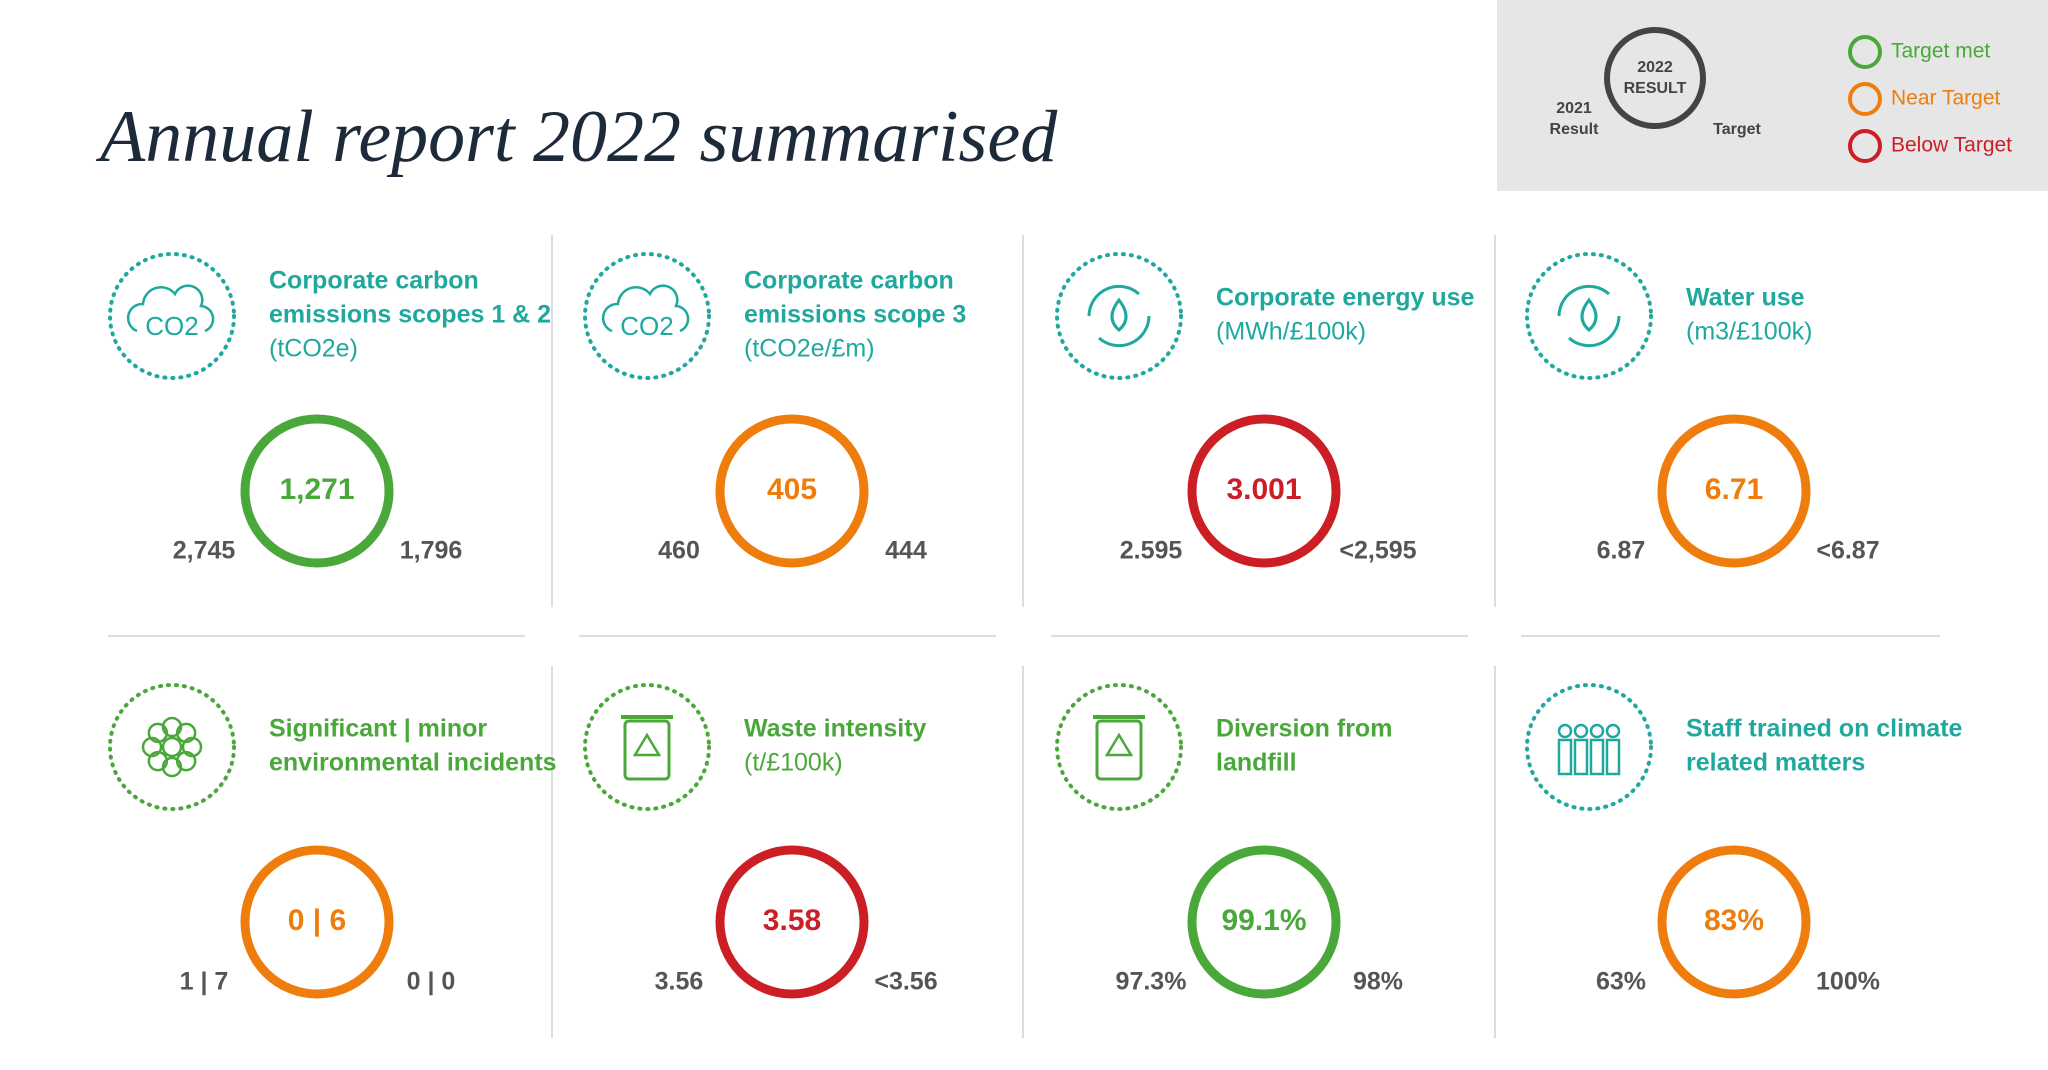  What do you see at coordinates (679, 982) in the screenshot?
I see `previous-value: 3.56` at bounding box center [679, 982].